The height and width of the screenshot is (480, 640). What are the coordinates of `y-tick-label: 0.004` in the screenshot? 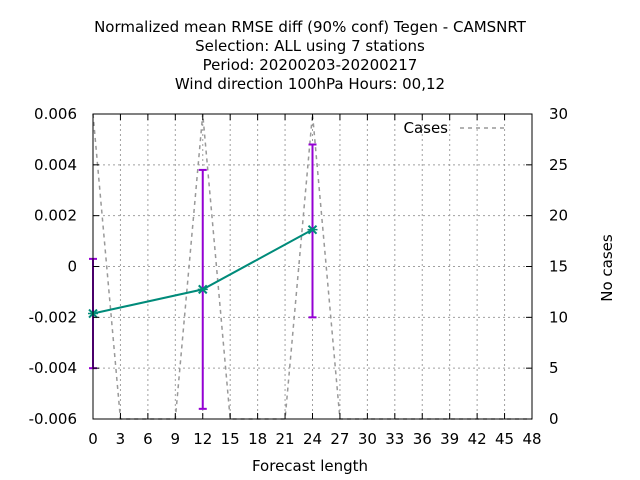 It's located at (55, 165).